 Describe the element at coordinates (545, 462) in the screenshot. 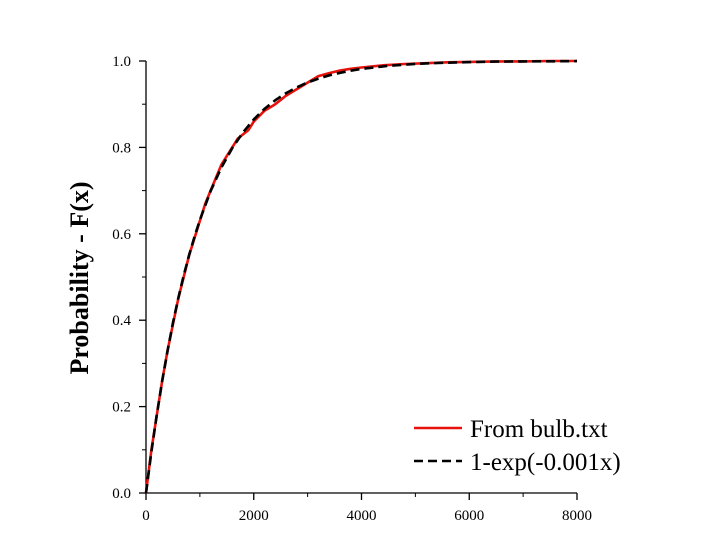

I see `legend-label-2: 1-exp(-0.001x)` at that location.